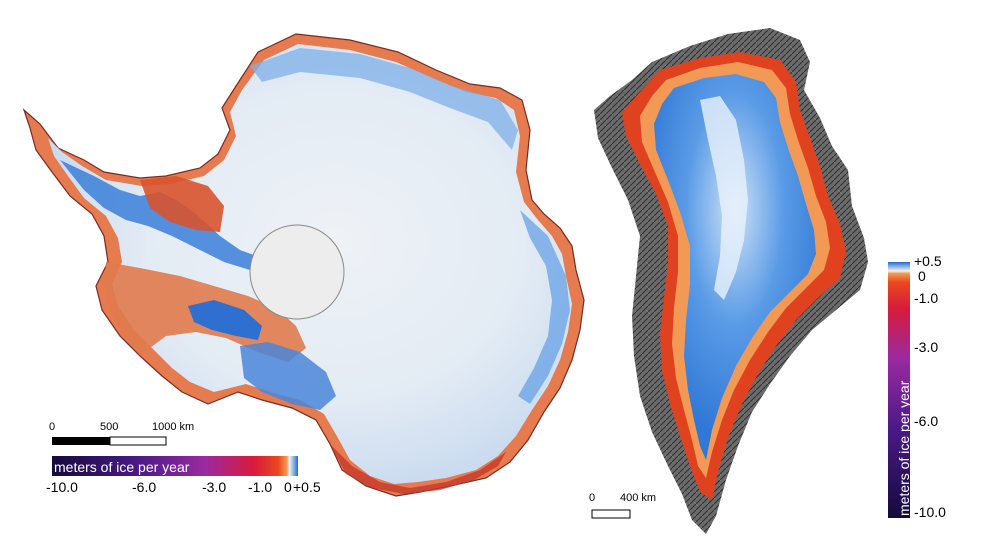  I want to click on antarctica-cb-tick-minus3: -3.0, so click(214, 487).